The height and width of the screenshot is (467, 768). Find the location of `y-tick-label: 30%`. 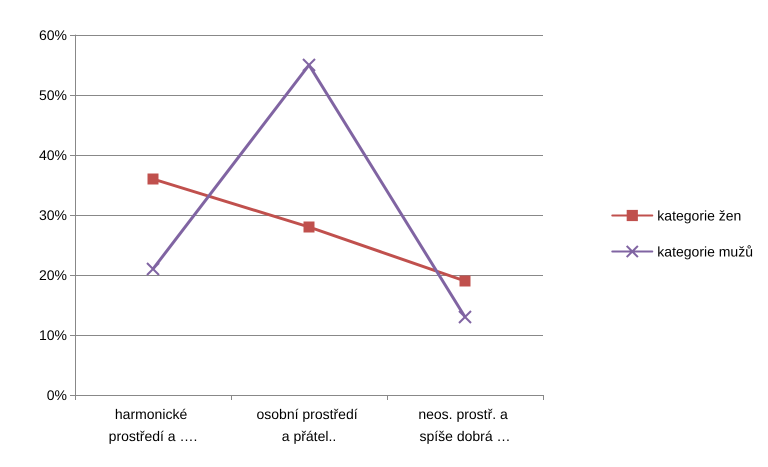

y-tick-label: 30% is located at coordinates (52, 215).